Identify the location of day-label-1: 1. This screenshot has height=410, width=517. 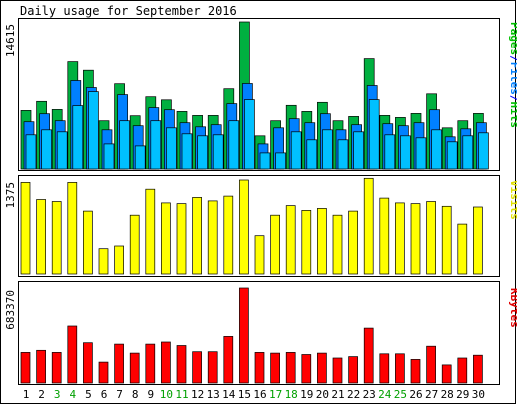
(26, 394).